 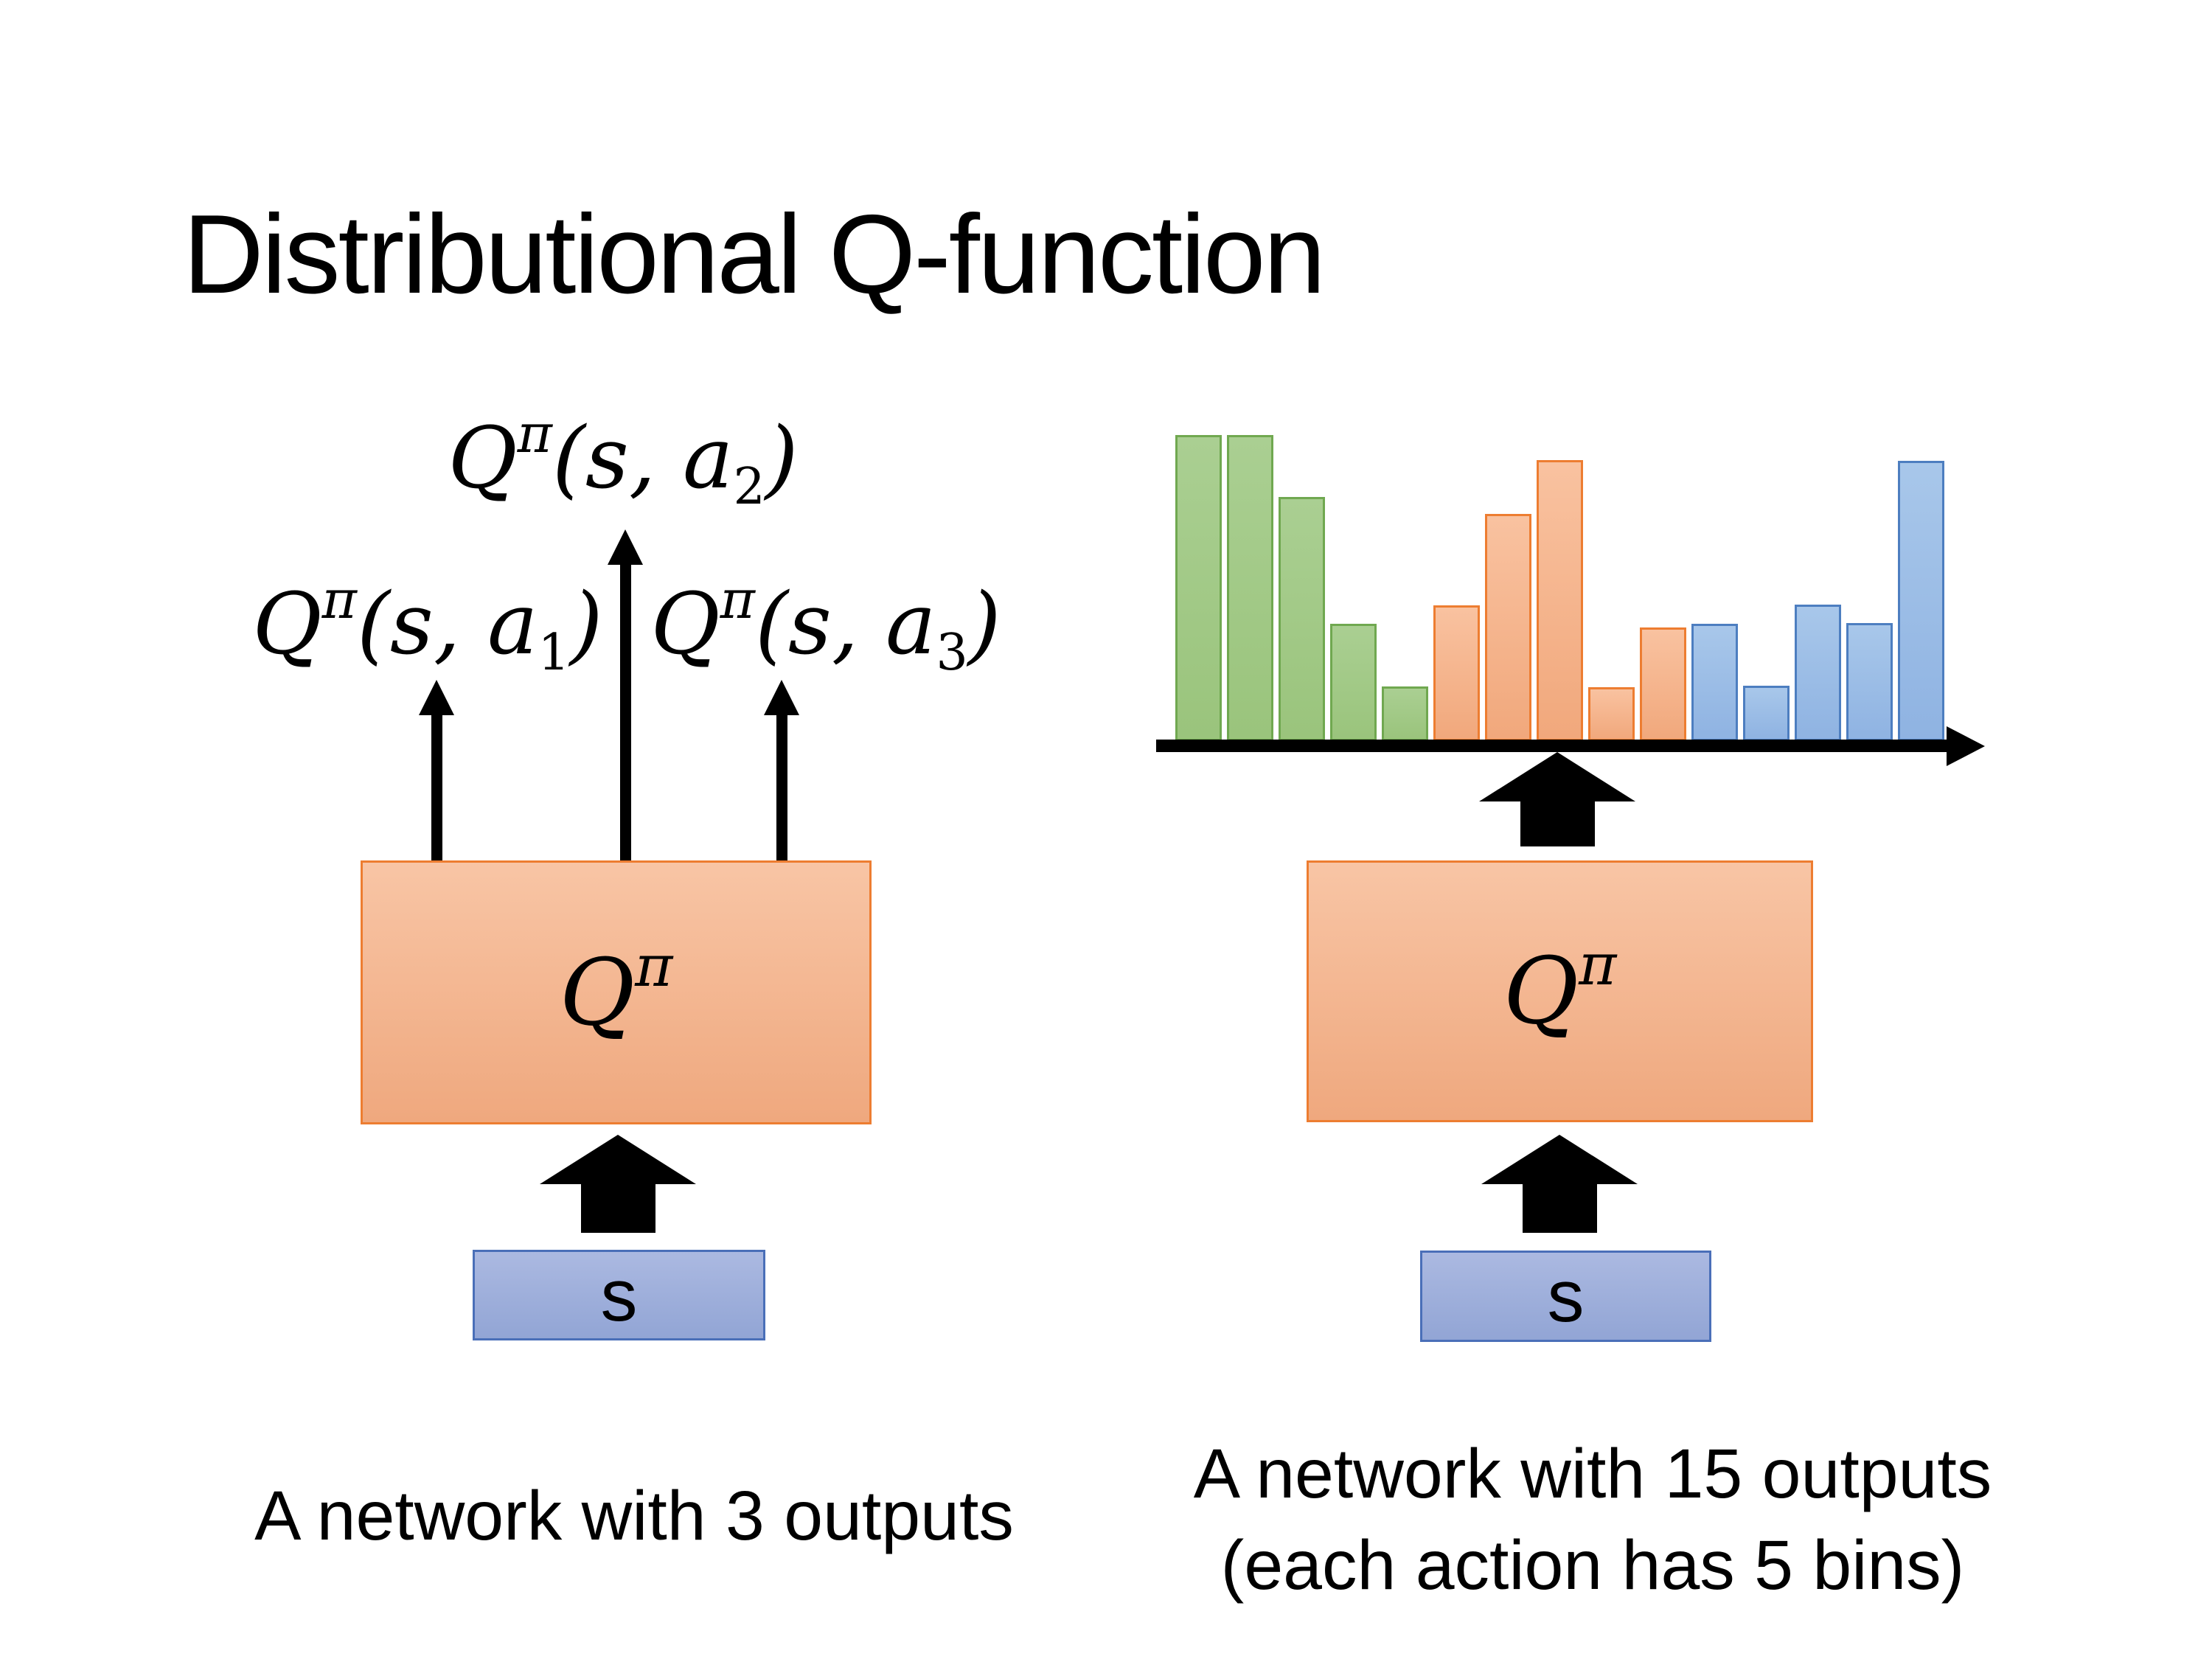 What do you see at coordinates (1592, 1565) in the screenshot?
I see `caption-right-line2: (each action has 5 bins)` at bounding box center [1592, 1565].